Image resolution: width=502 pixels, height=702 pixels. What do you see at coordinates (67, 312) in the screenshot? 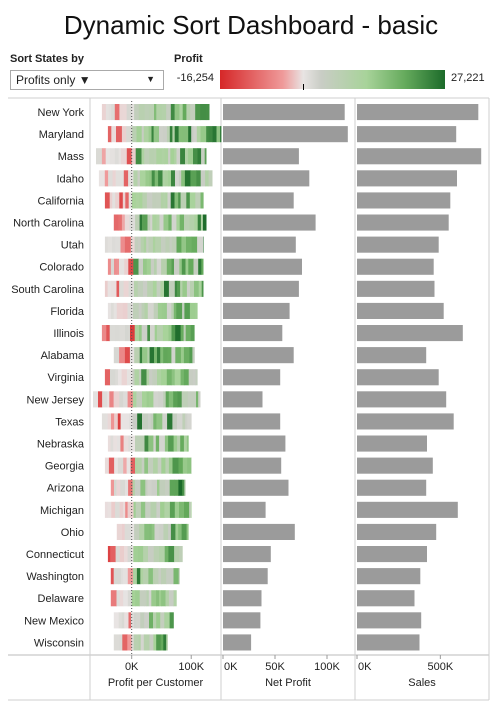
I see `state-label: Florida` at bounding box center [67, 312].